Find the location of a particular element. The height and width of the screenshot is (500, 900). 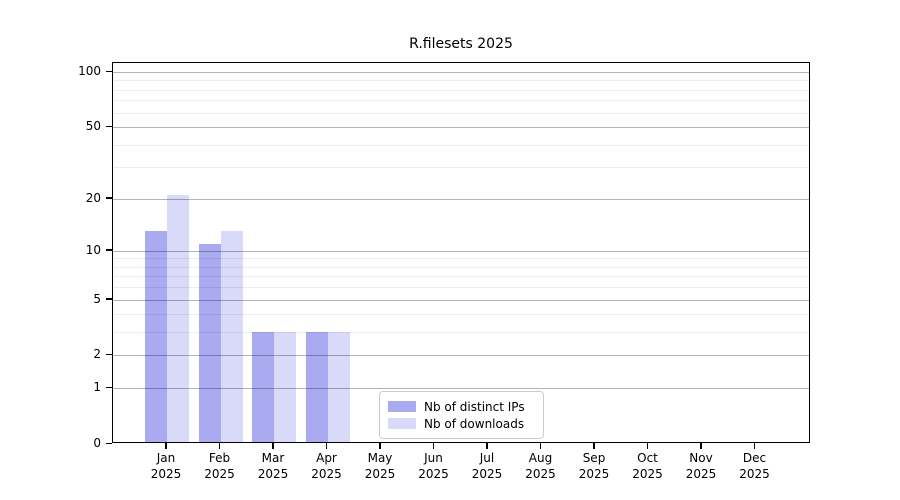

bar-nb-of-distinct-ips-feb is located at coordinates (209, 342).